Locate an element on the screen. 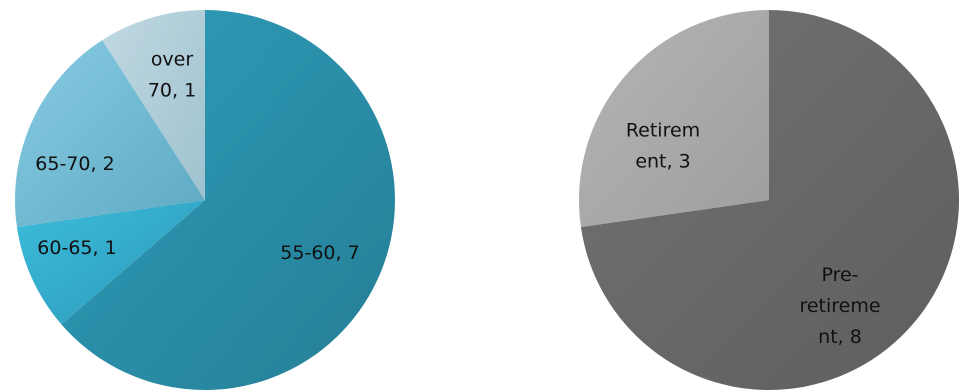 The height and width of the screenshot is (391, 959). slice-label-55-60: 55-60, 7 is located at coordinates (319, 253).